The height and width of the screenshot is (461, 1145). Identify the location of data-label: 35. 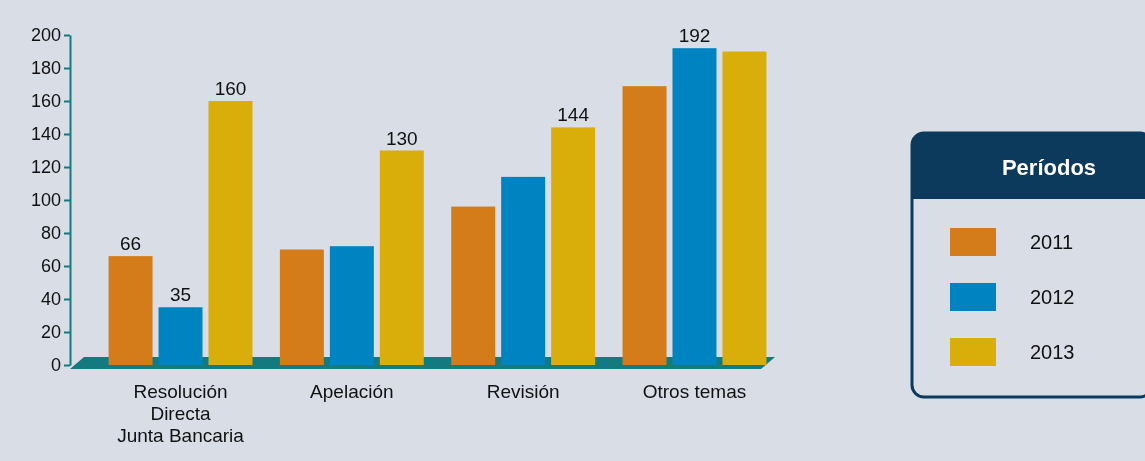
(180, 295).